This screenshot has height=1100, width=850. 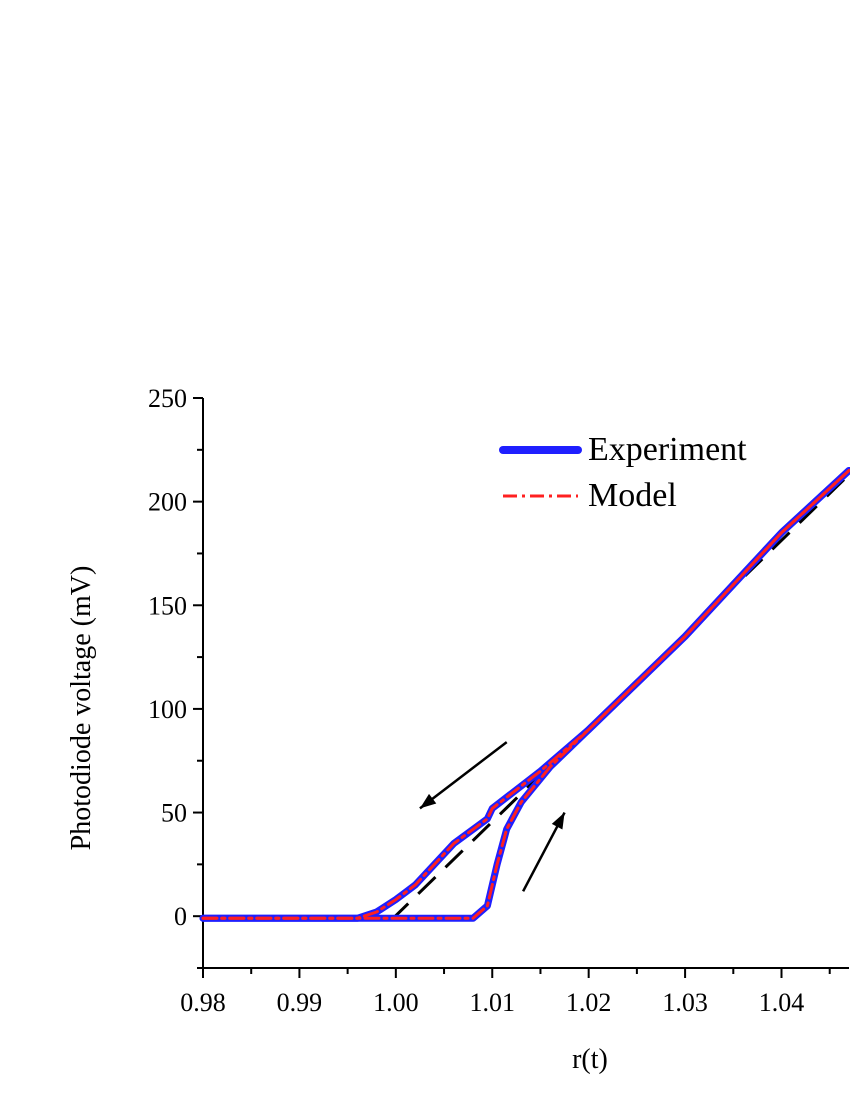 I want to click on y-tick-label: 200, so click(x=167, y=502).